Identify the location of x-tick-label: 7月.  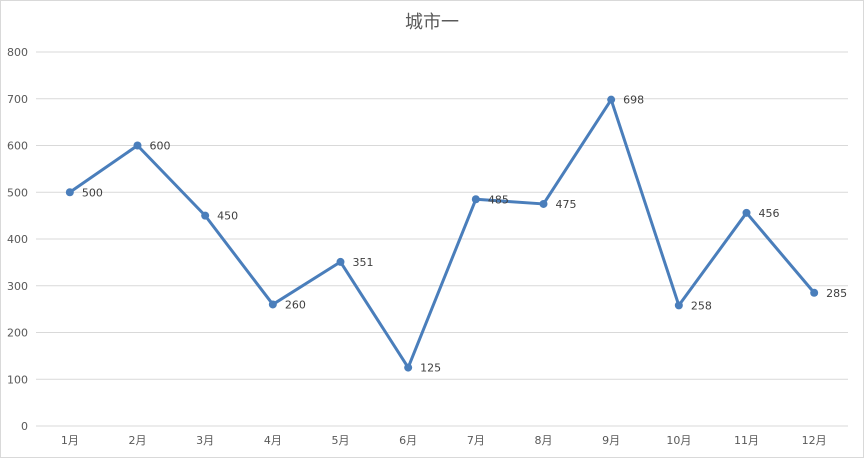
(476, 440).